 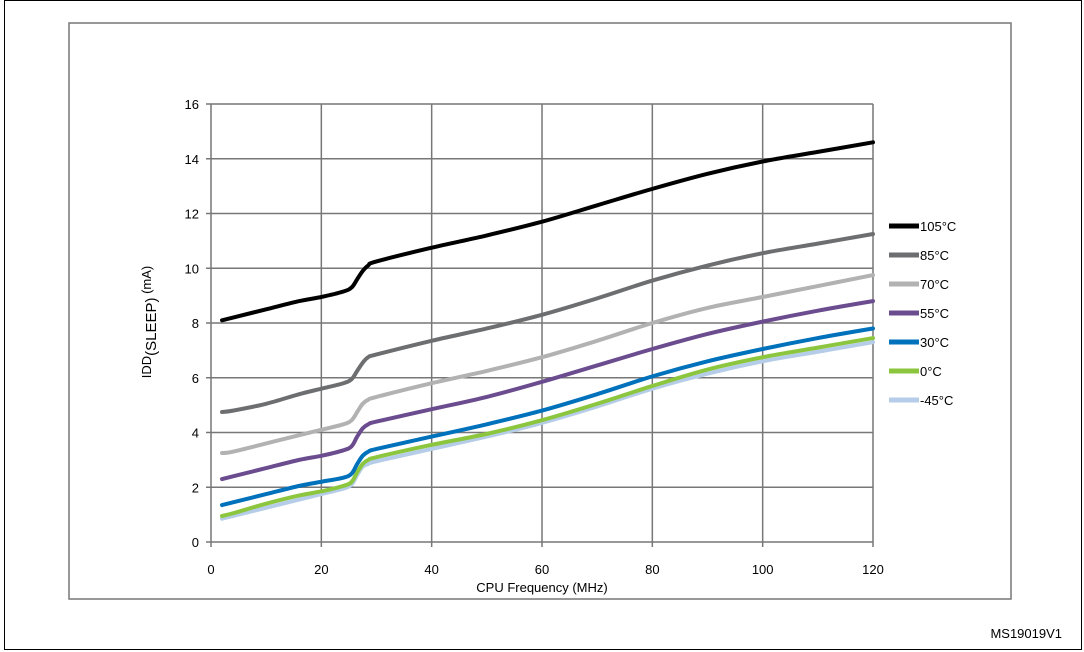 I want to click on legend-label-0: 105°C, so click(x=938, y=226).